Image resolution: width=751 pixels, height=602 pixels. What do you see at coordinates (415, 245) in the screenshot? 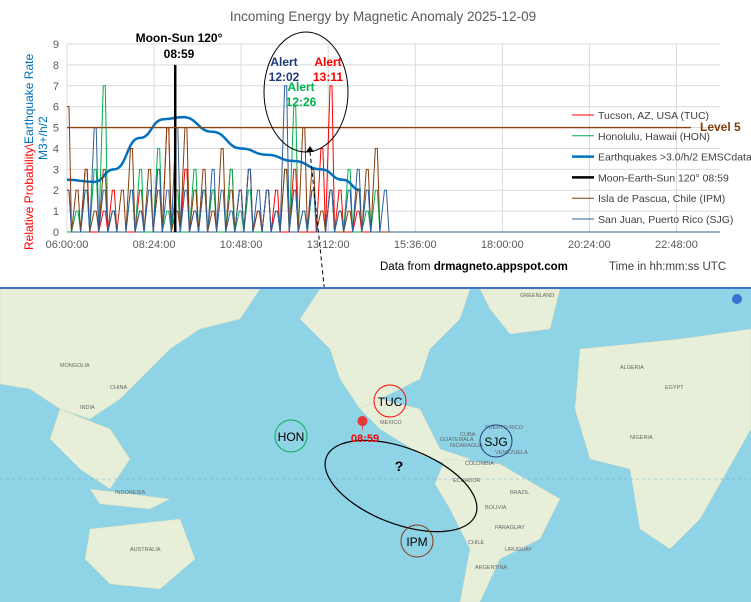
I see `x-tick-label: 15:36:00` at bounding box center [415, 245].